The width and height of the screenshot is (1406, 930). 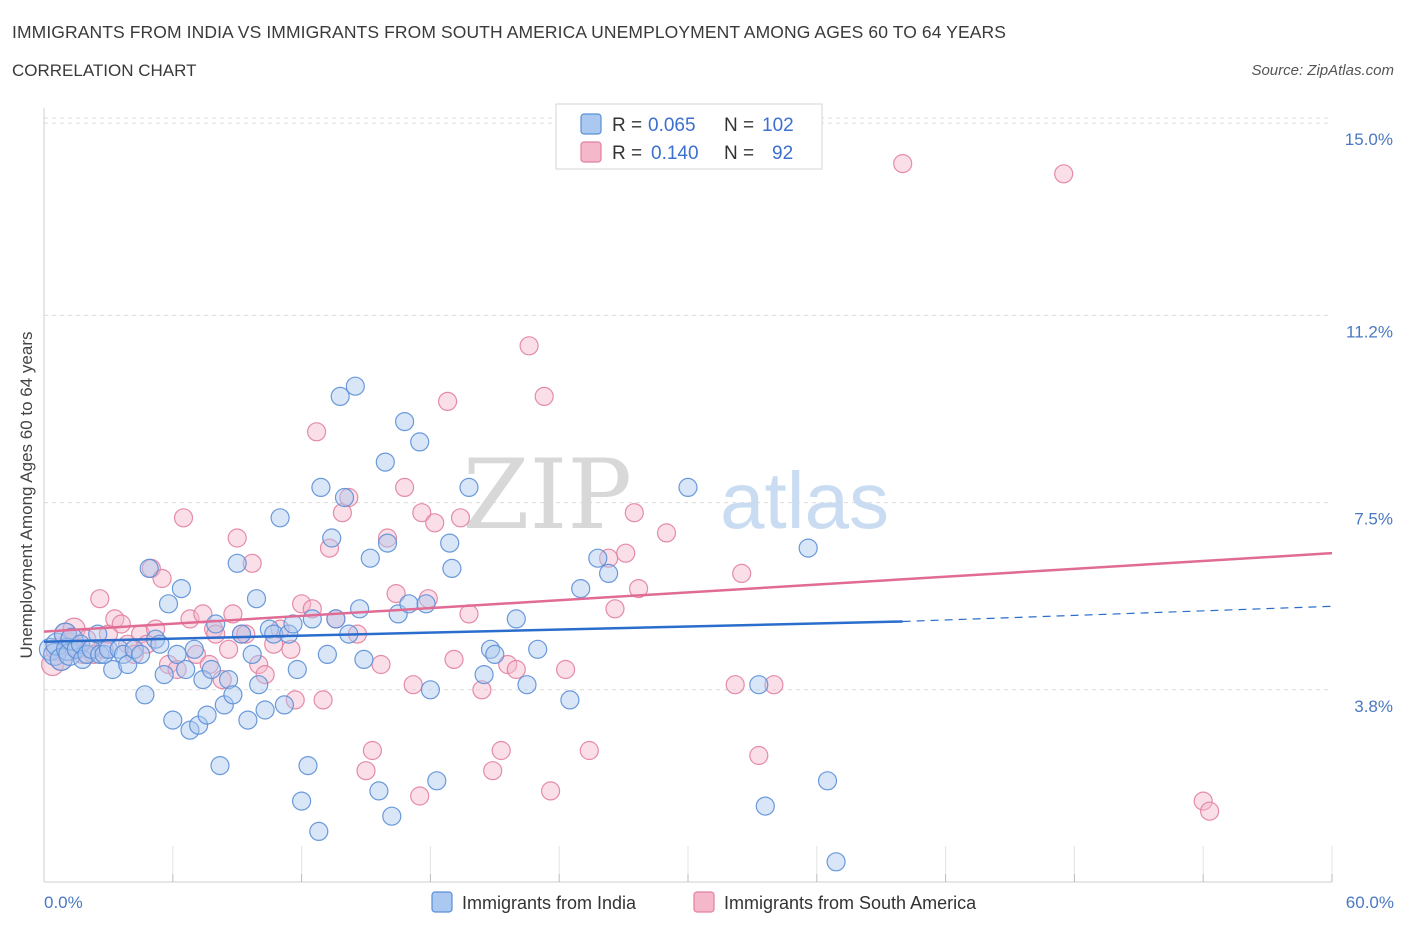 I want to click on legend-bottom-sa-swatch, so click(x=704, y=902).